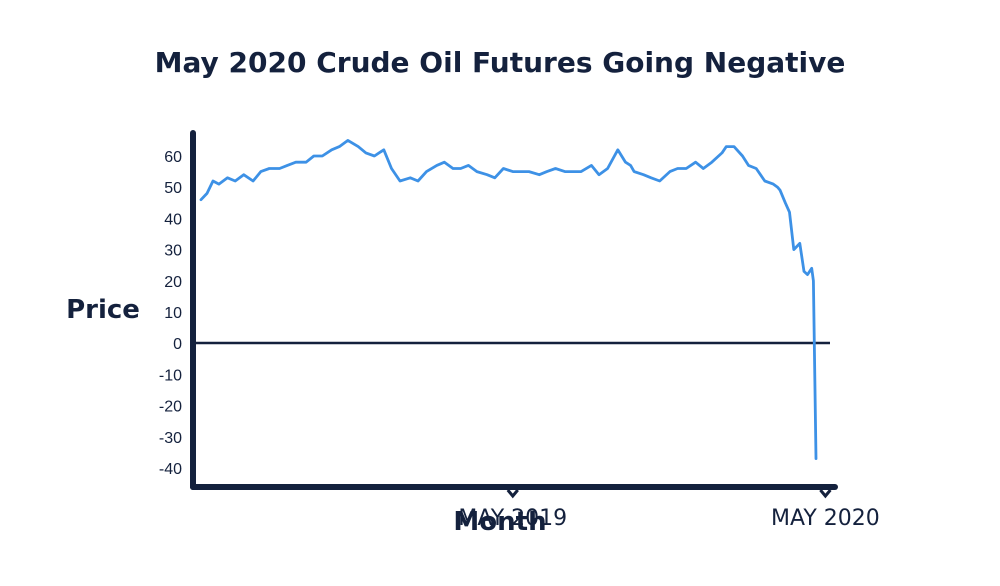 The image size is (1000, 586). Describe the element at coordinates (170, 407) in the screenshot. I see `y-tick-label: -20` at that location.